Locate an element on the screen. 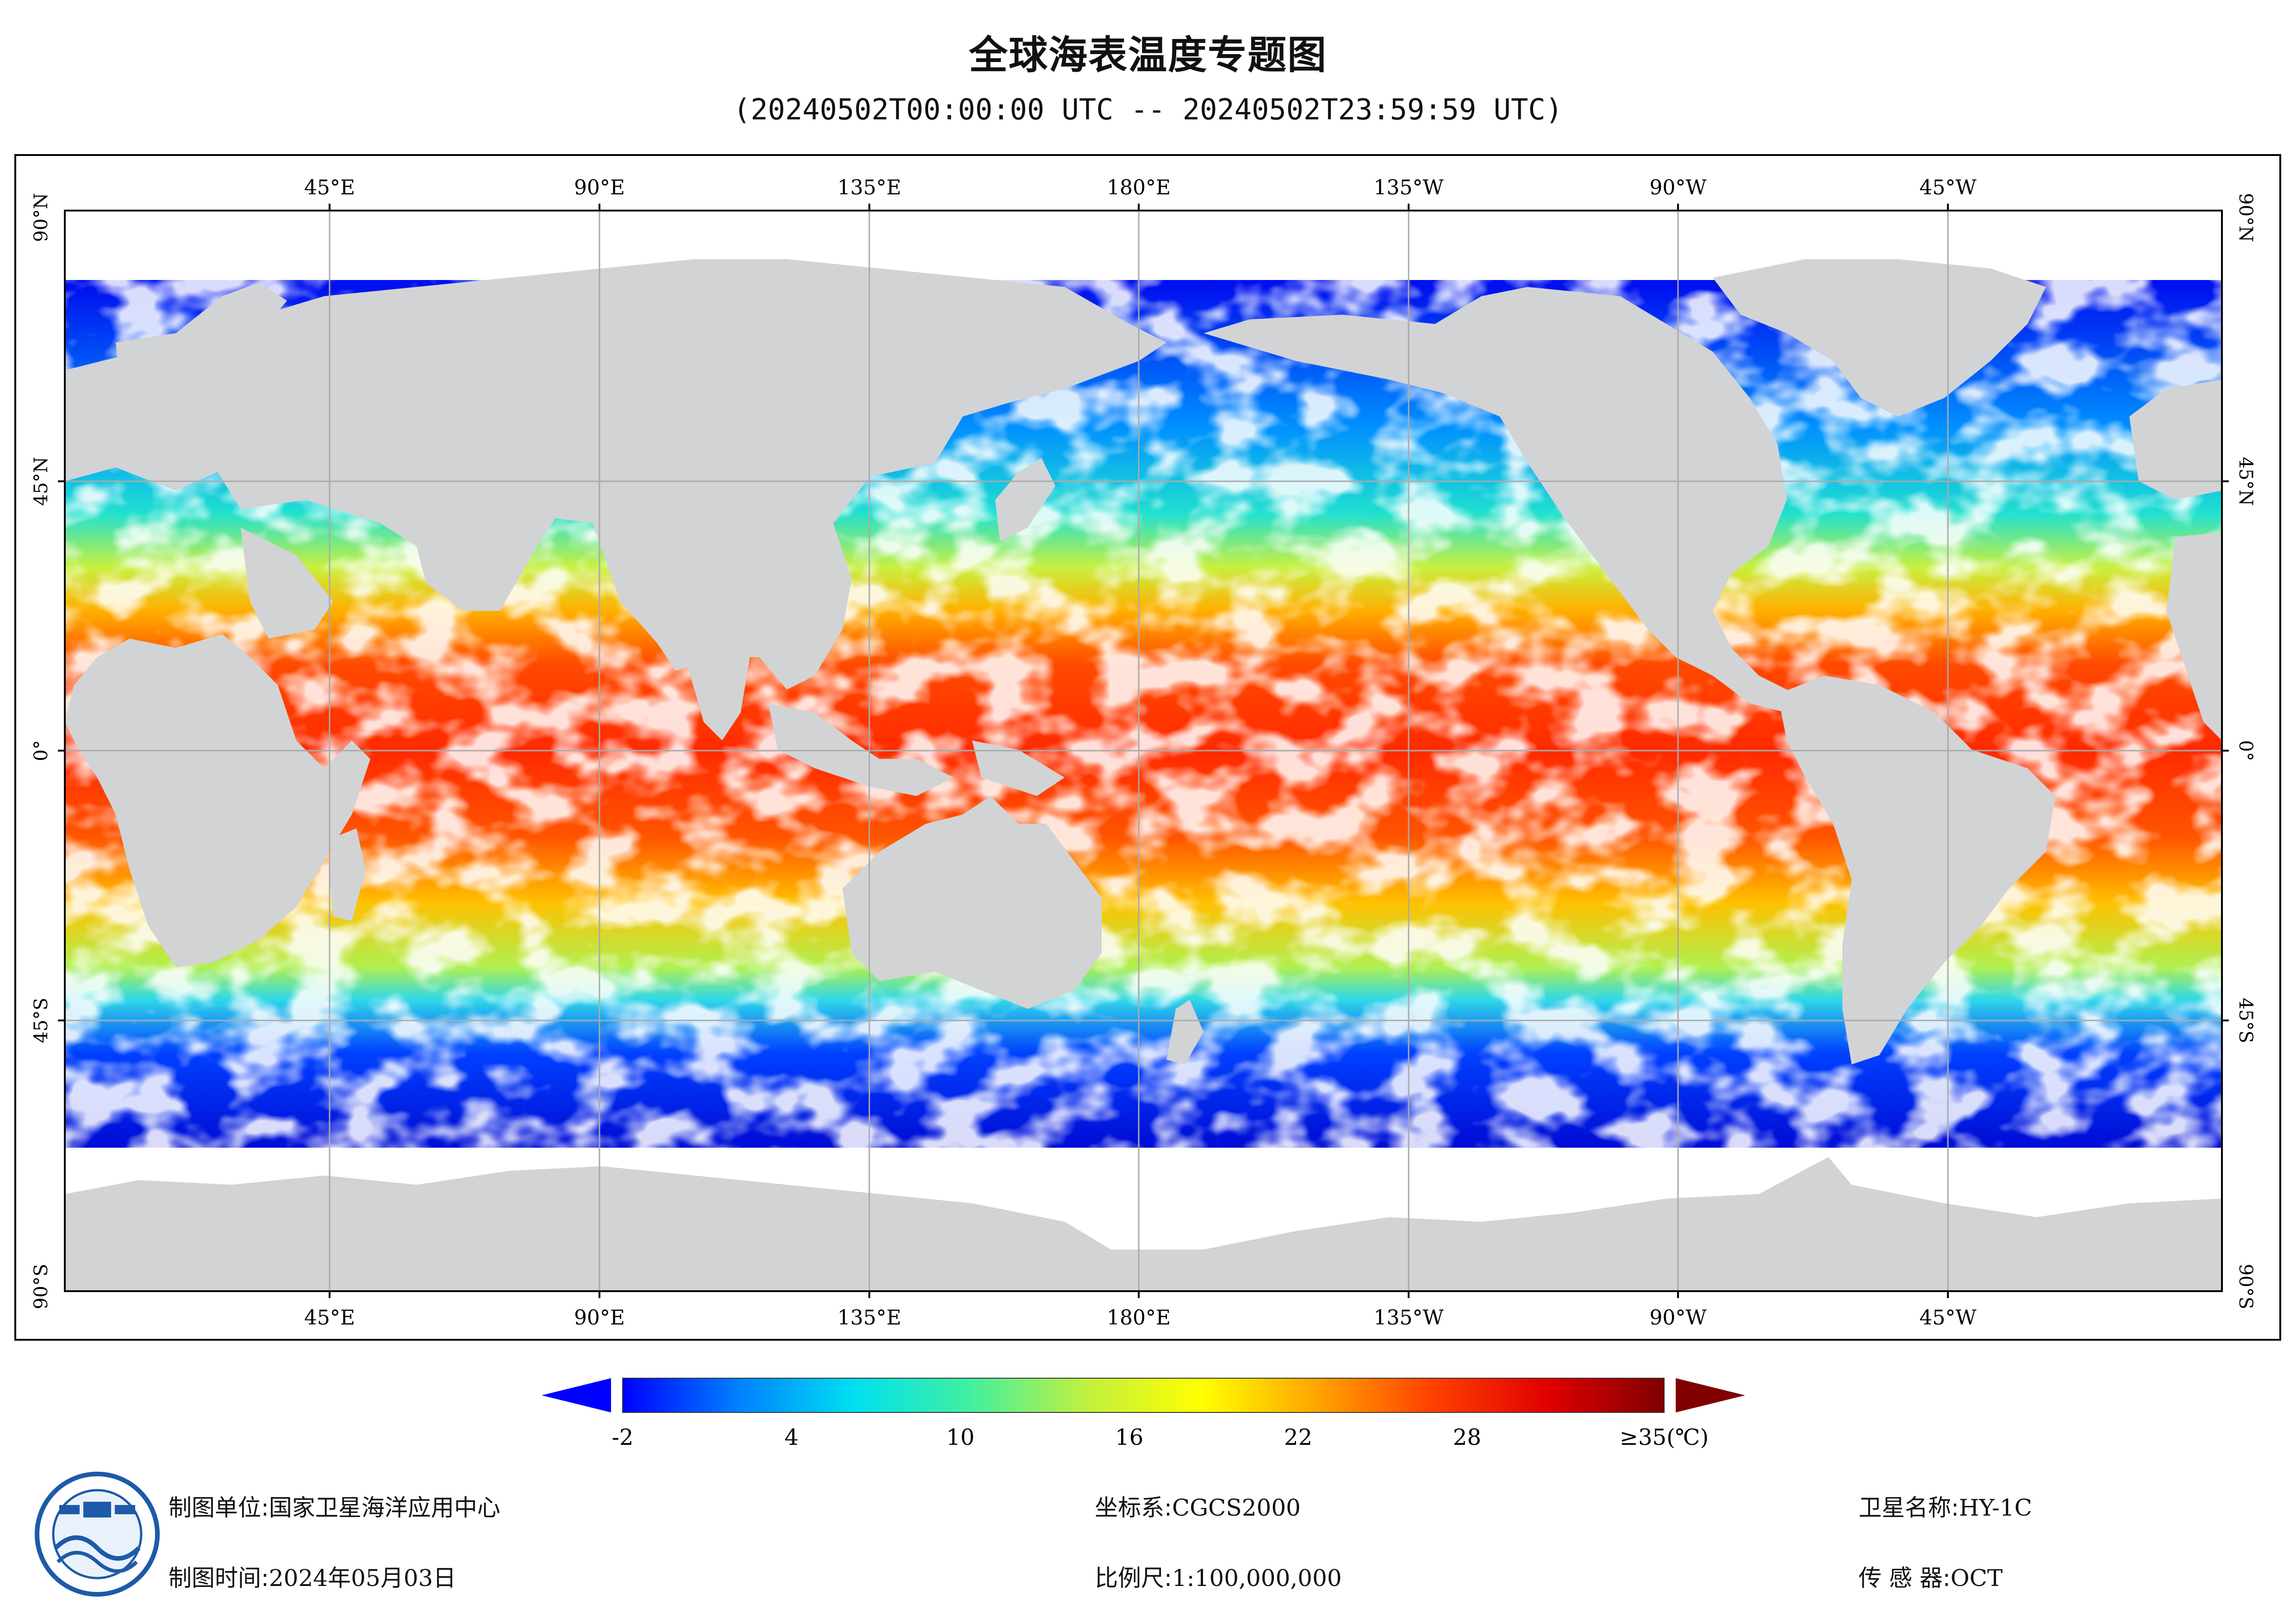 Image resolution: width=2296 pixels, height=1623 pixels. date-label: 制图时间: is located at coordinates (218, 1578).